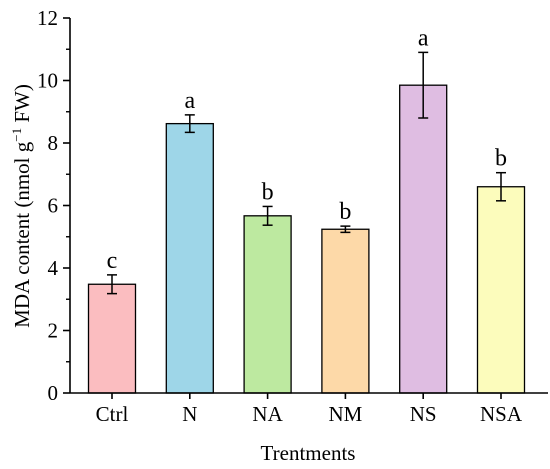  What do you see at coordinates (423, 38) in the screenshot?
I see `significance-letter-ns: a` at bounding box center [423, 38].